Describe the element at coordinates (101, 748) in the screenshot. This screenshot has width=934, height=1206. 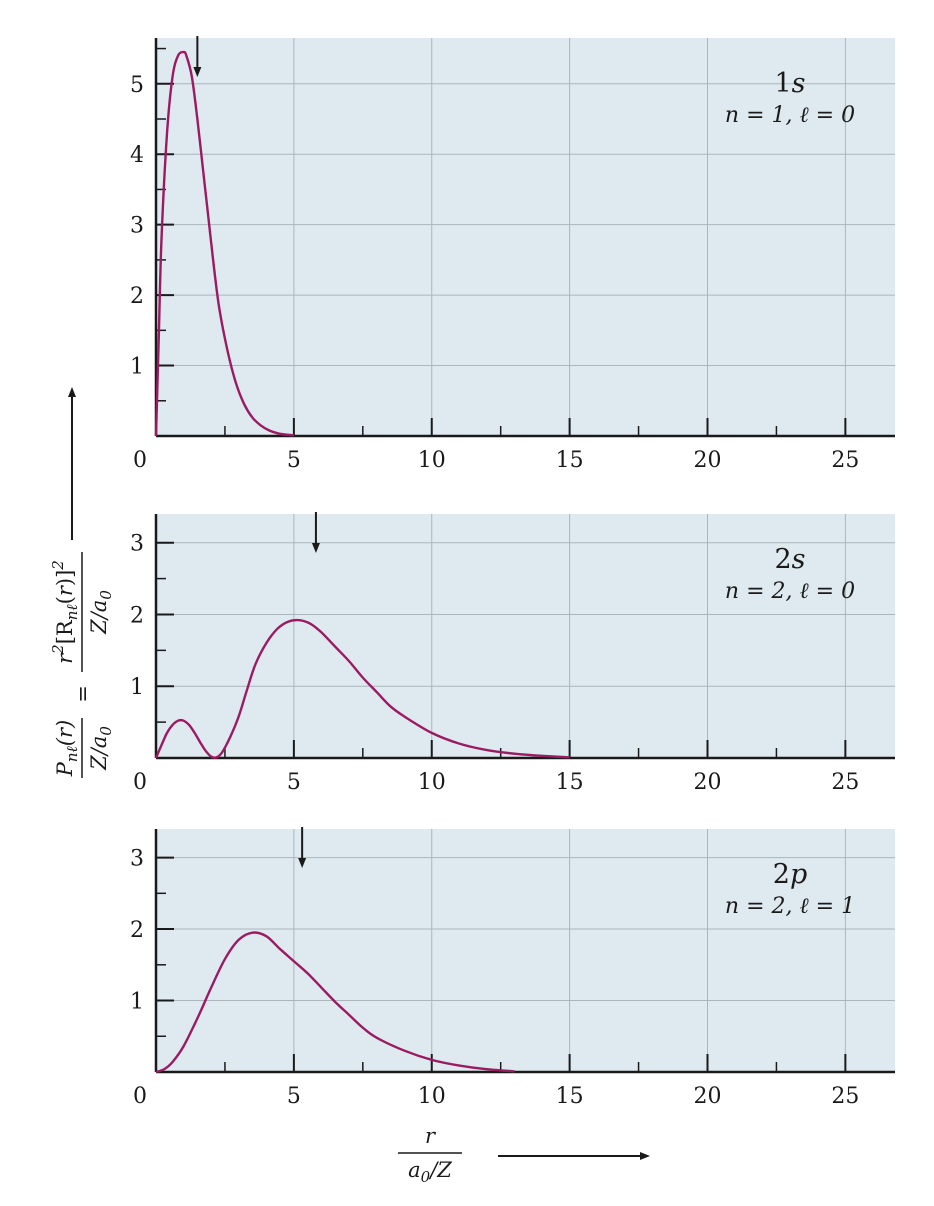
I see `y-label-lhs-denominator: Z/a0` at that location.